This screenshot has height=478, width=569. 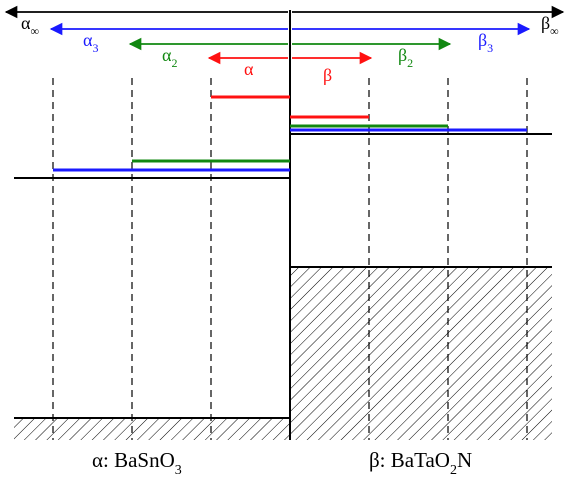 I want to click on alpha-2-label: α2, so click(x=169, y=57).